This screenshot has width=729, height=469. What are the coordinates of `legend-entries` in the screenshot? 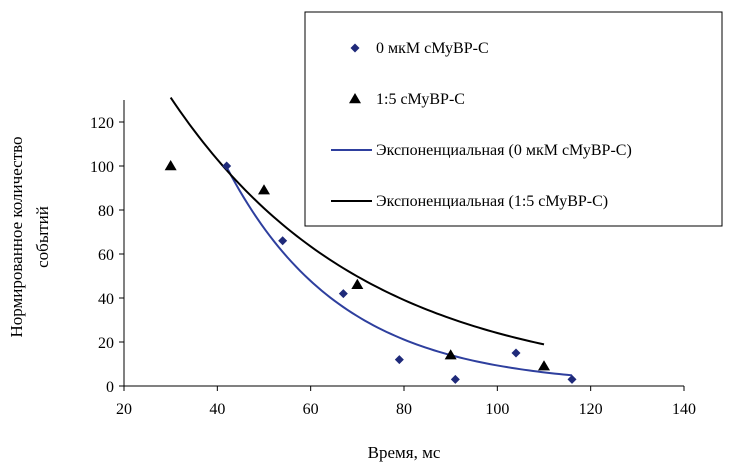 It's located at (351, 122).